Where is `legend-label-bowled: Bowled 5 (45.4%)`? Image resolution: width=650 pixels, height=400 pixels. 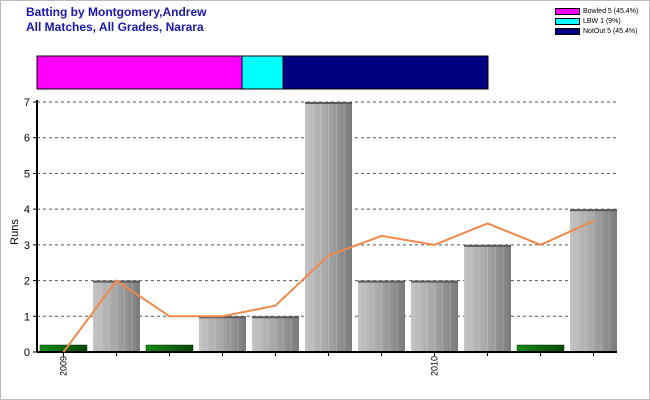
legend-label-bowled: Bowled 5 (45.4%) is located at coordinates (611, 11).